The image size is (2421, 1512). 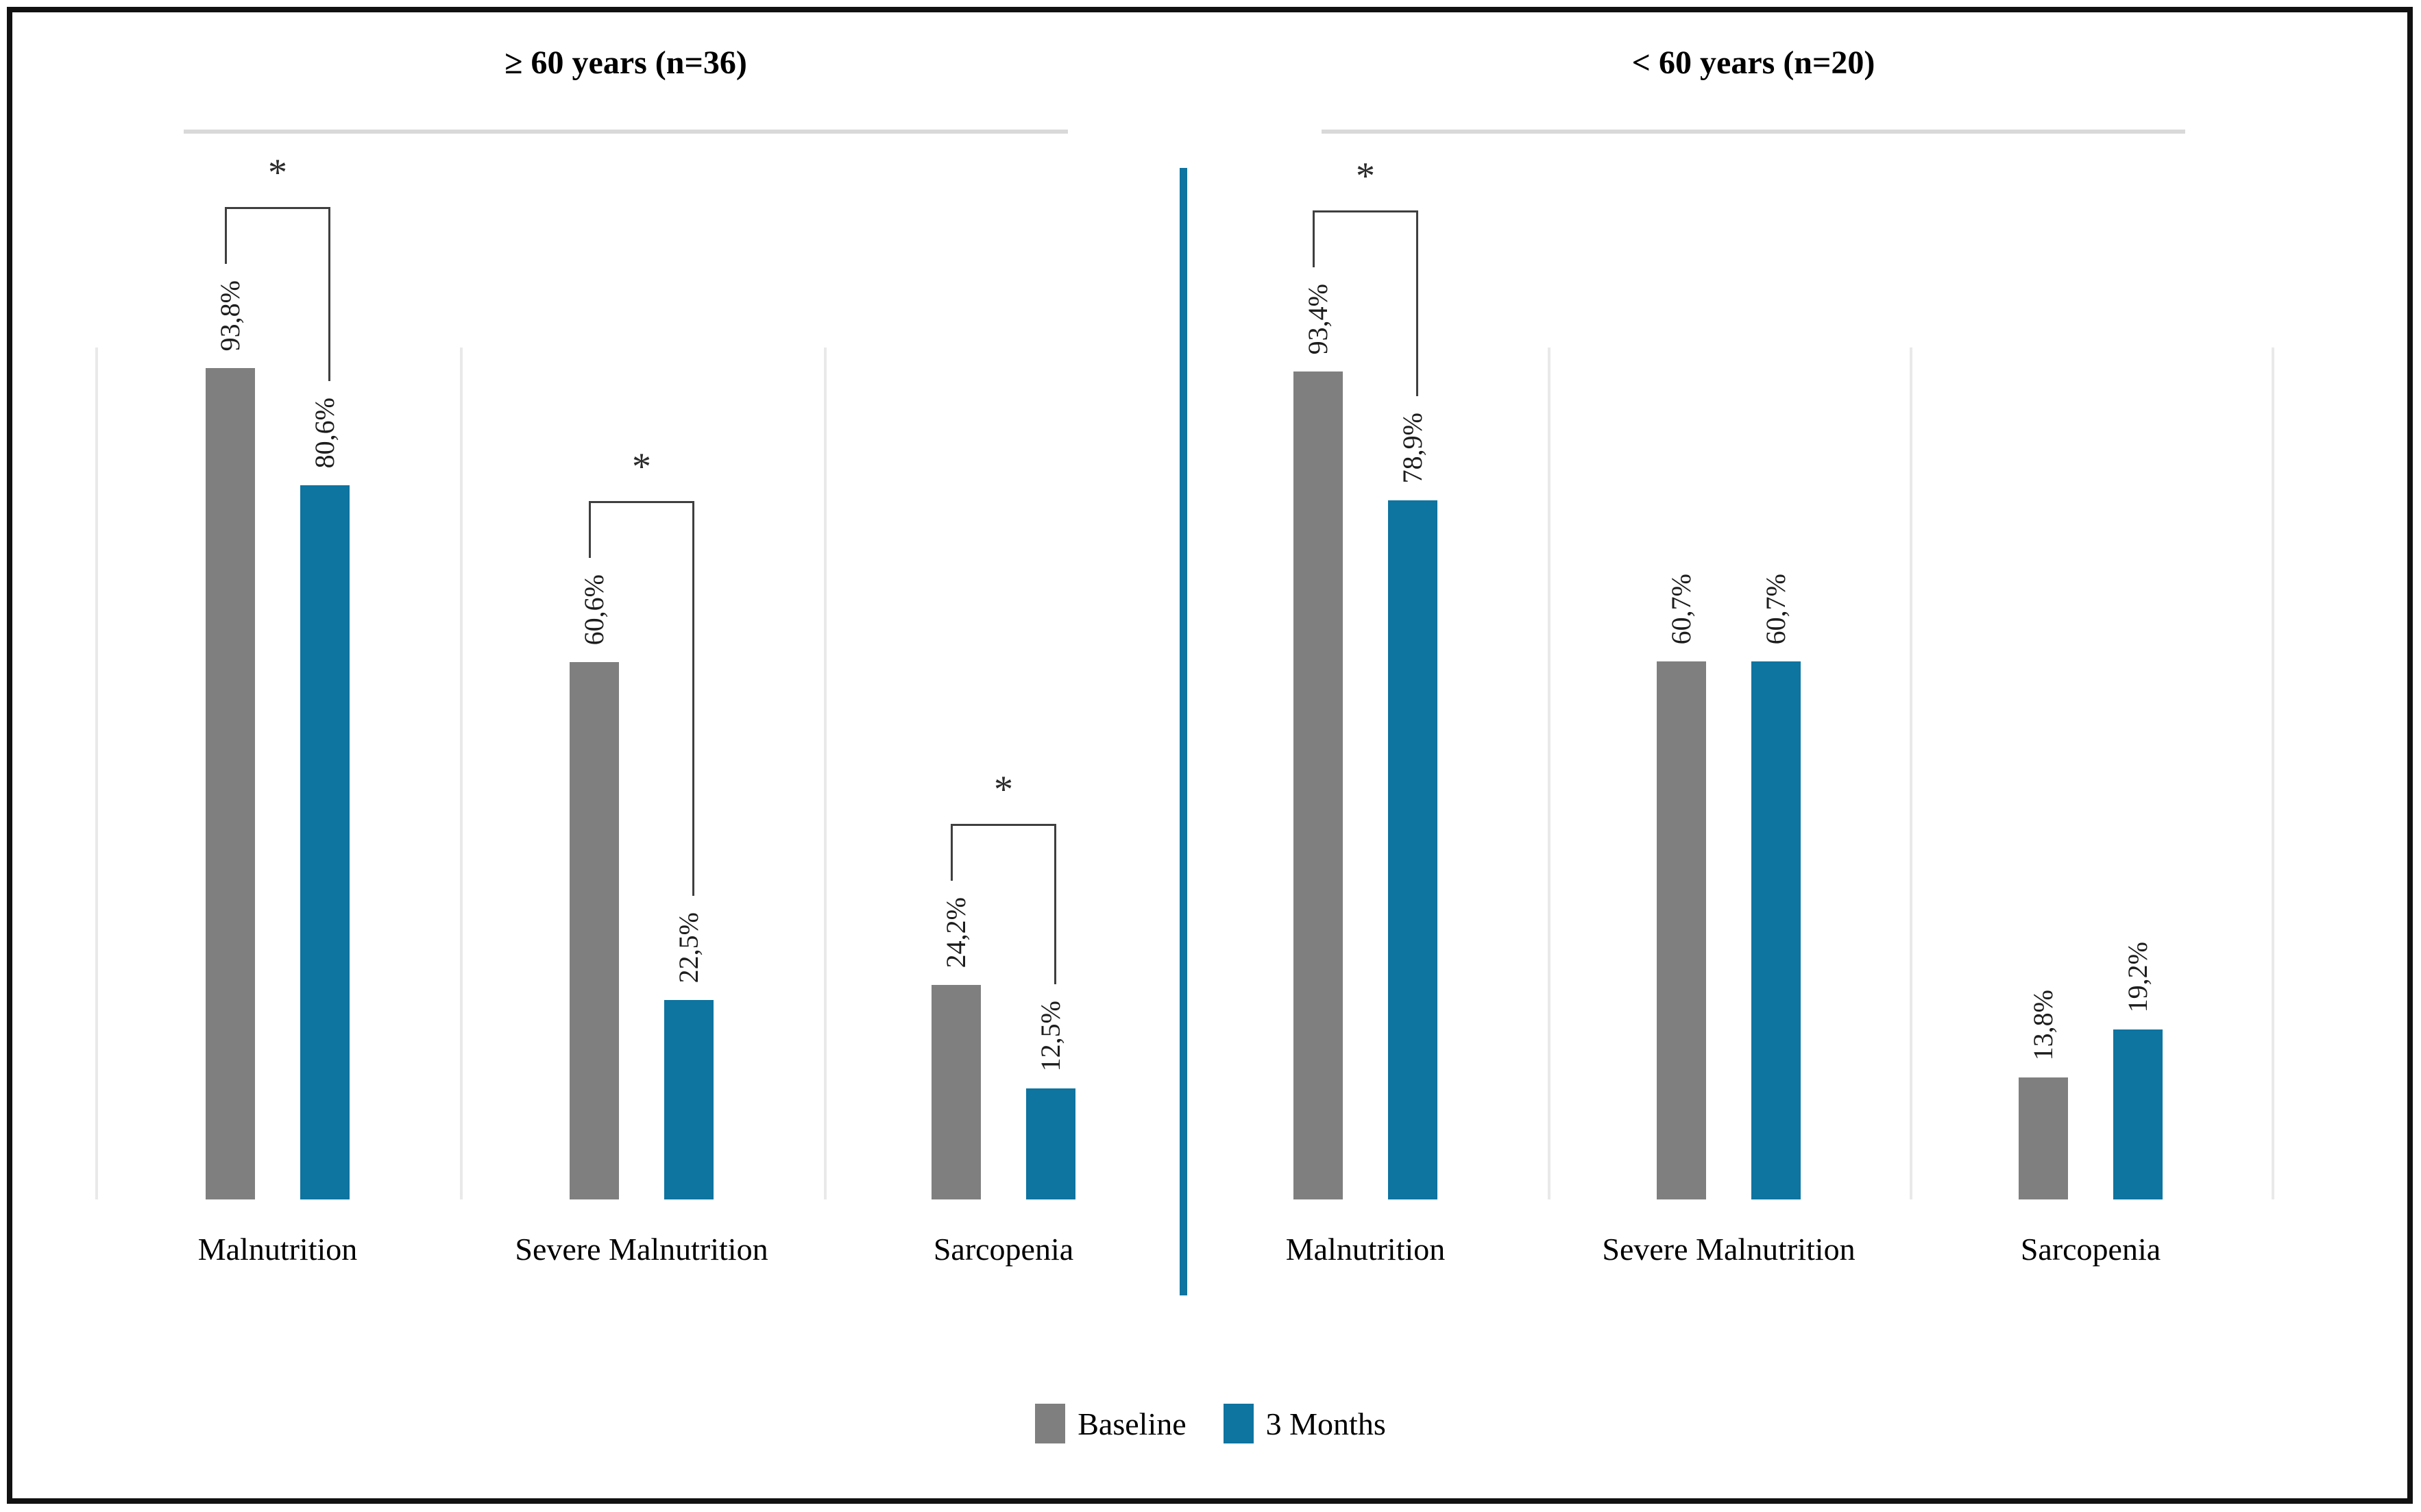 I want to click on legend-item-baseline: Baseline, so click(x=1111, y=1423).